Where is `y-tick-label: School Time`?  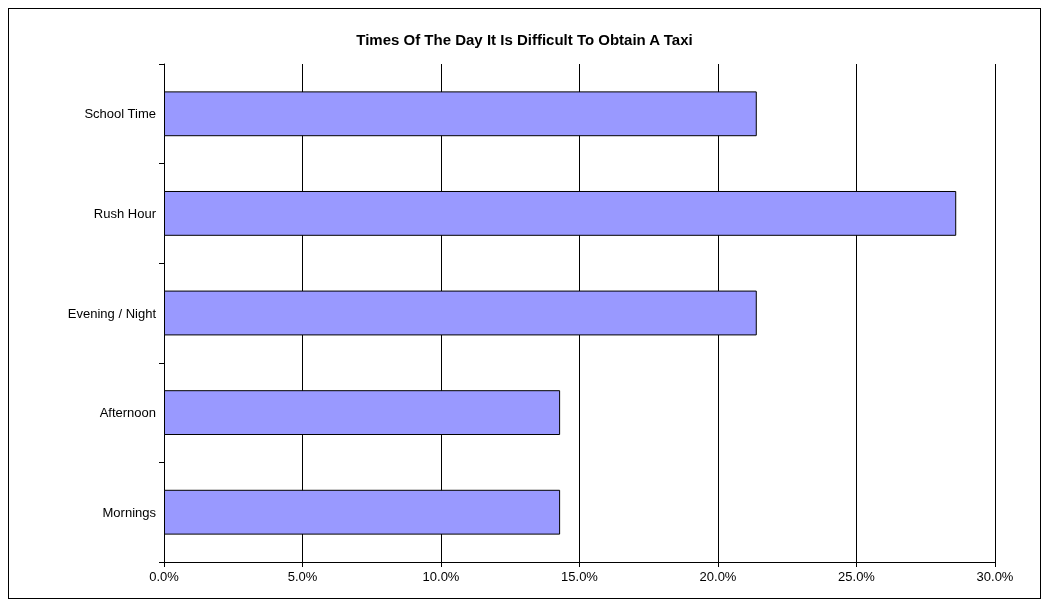 y-tick-label: School Time is located at coordinates (120, 114).